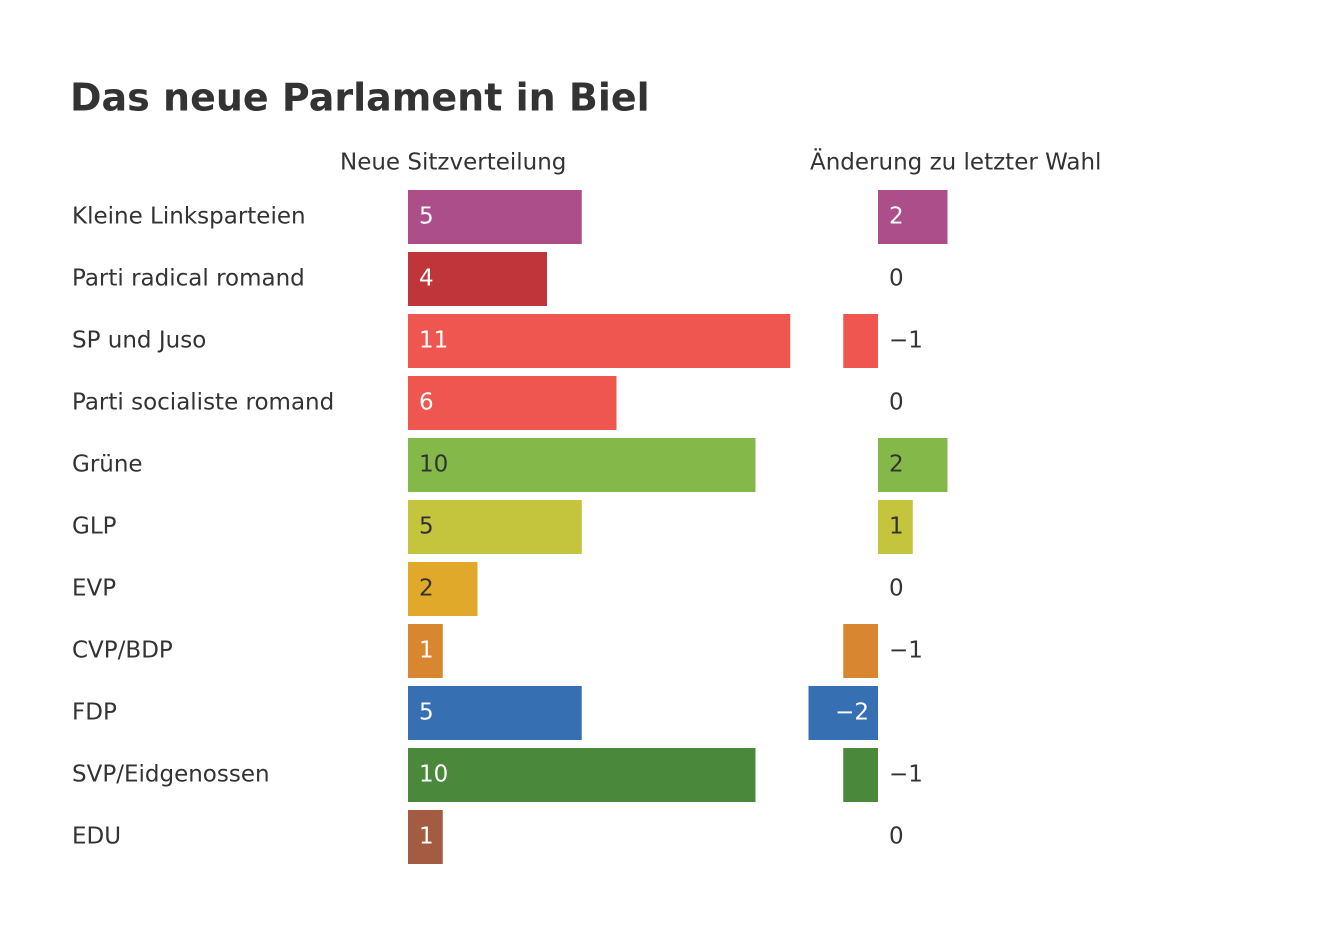  I want to click on category-label: SVP/Eidgenossen, so click(171, 775).